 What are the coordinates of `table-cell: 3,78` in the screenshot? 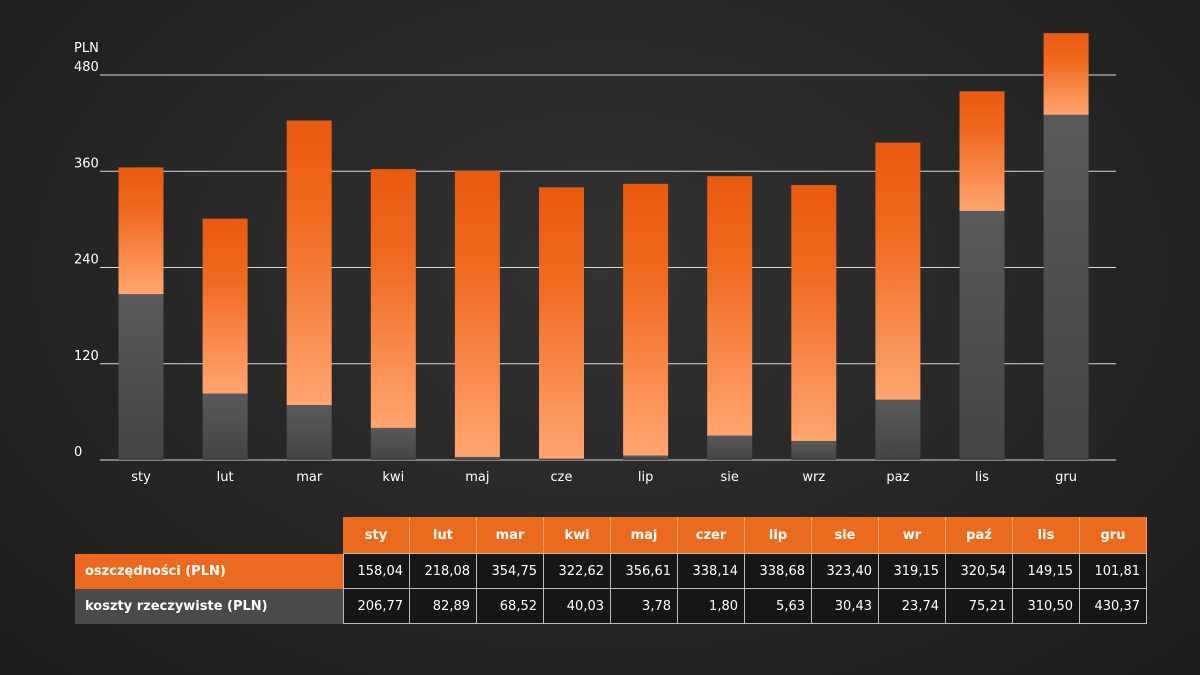 It's located at (644, 606).